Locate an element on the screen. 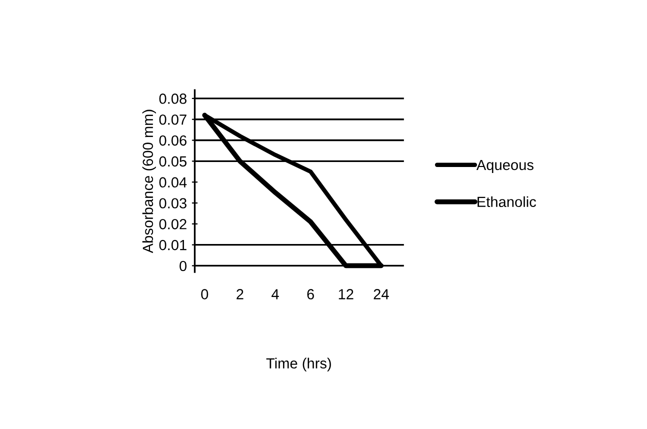  x-tick-label: 6 is located at coordinates (310, 294).